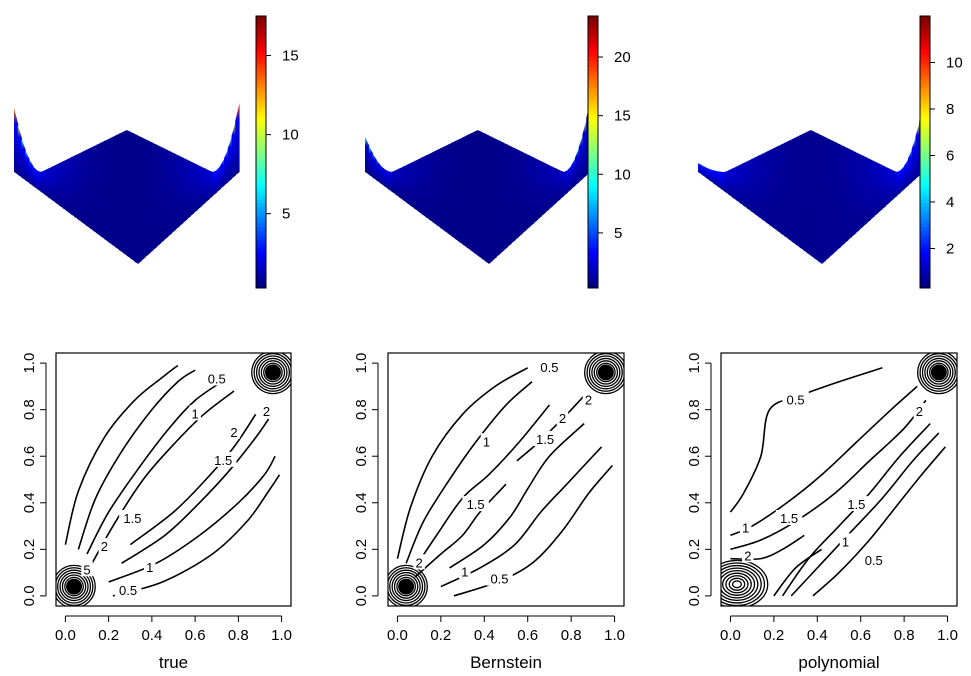 This screenshot has width=971, height=676. I want to click on x-axis-label: true, so click(173, 662).